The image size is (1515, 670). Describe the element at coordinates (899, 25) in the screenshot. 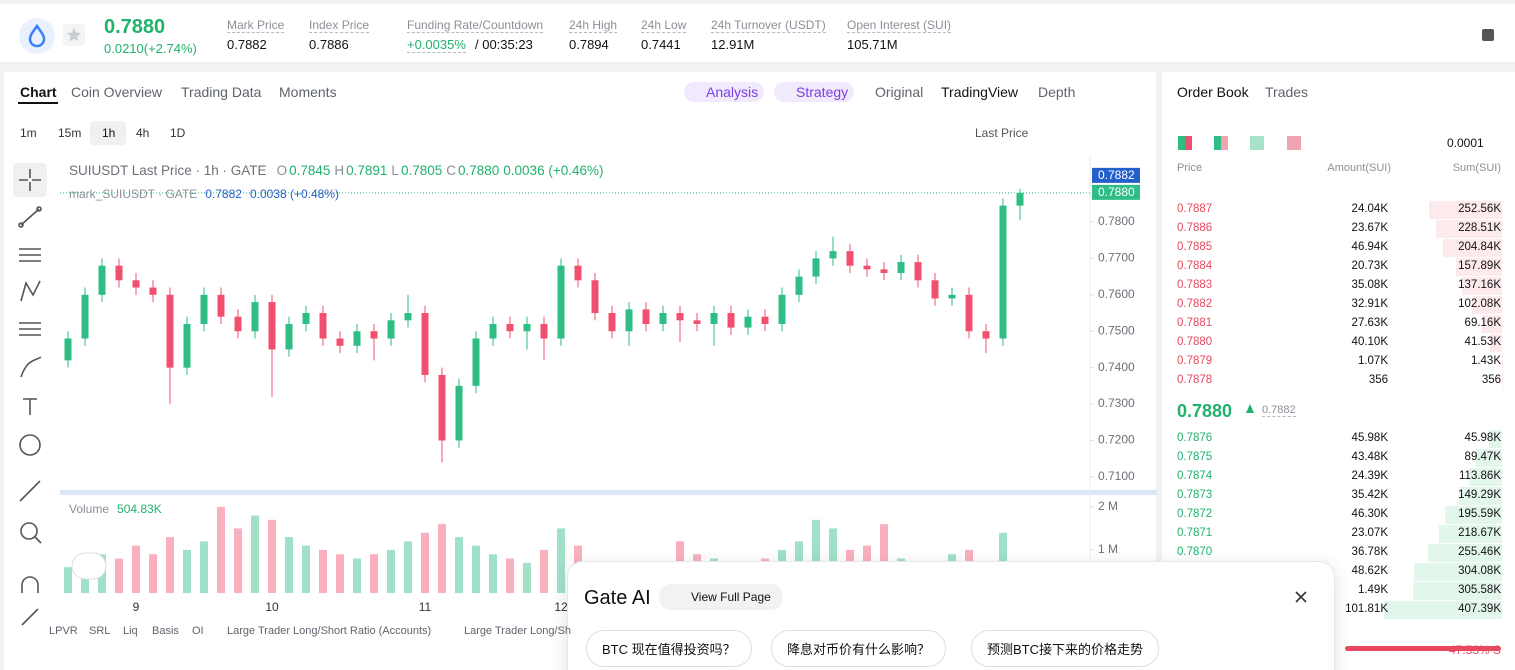

I see `stat-label: Open Interest (SUI)` at that location.